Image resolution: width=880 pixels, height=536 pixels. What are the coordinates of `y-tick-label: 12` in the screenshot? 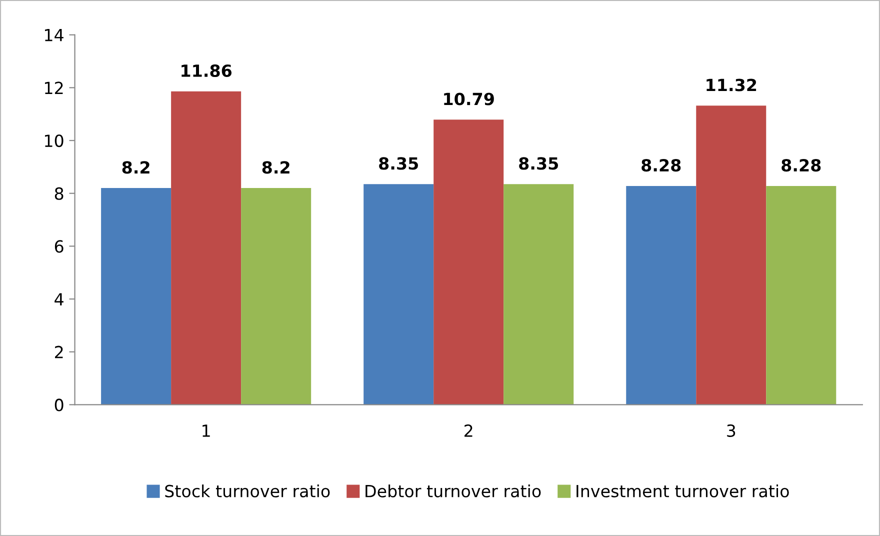 It's located at (54, 88).